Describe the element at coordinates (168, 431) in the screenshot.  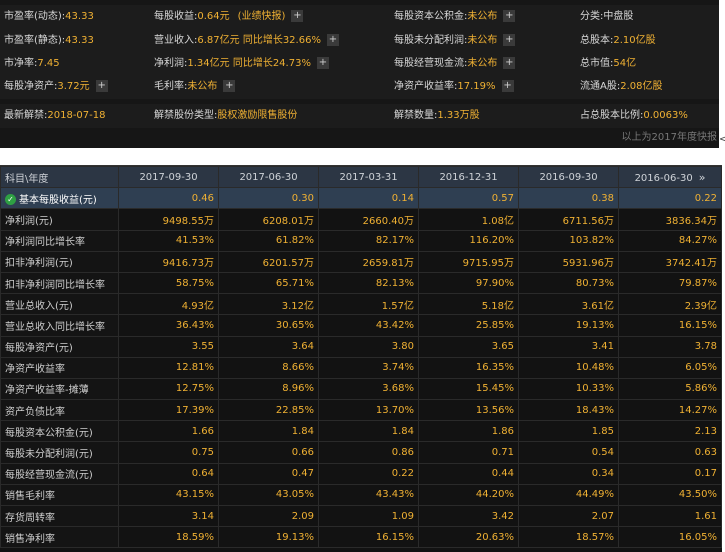
I see `table-cell: 1.66` at that location.